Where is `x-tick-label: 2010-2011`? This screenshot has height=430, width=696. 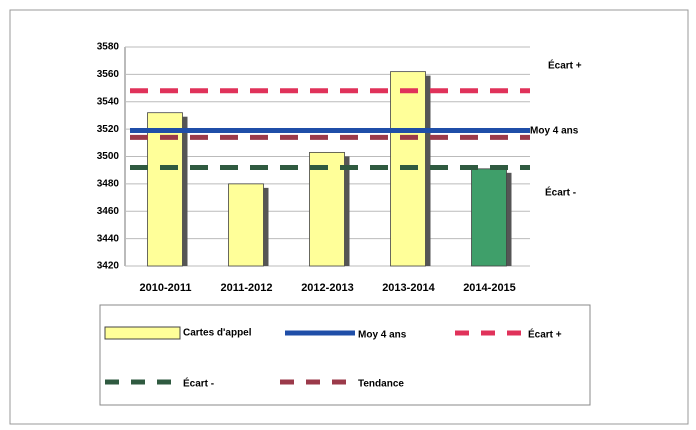
x-tick-label: 2010-2011 is located at coordinates (166, 288).